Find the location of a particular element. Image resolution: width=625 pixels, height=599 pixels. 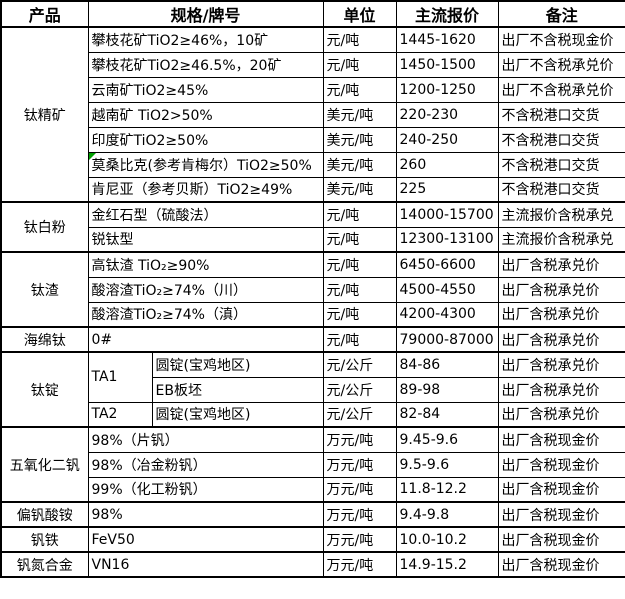

spec-cell: 云南矿TiO2≥45% is located at coordinates (205, 89).